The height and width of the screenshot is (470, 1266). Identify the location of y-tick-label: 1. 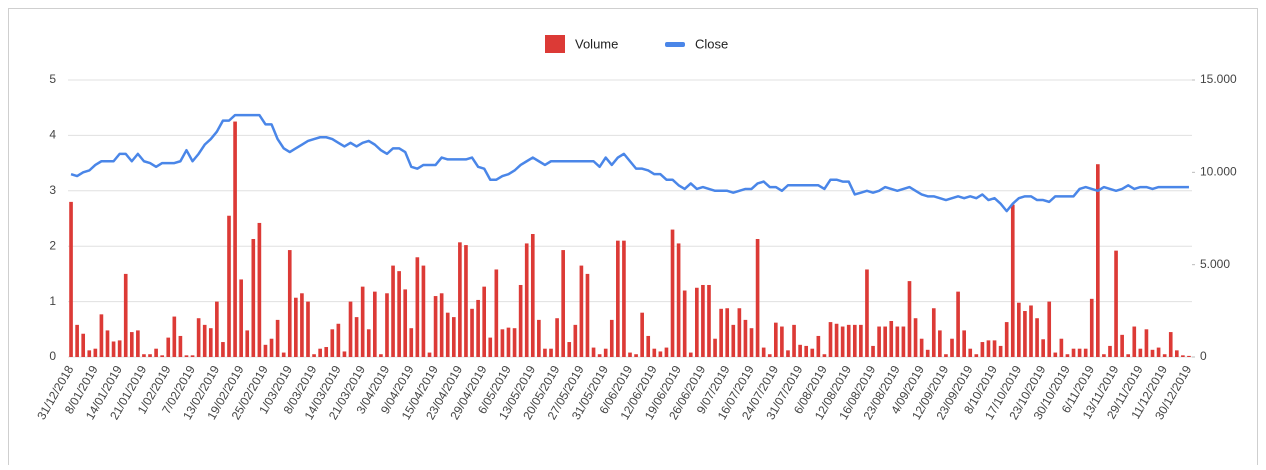
(52, 301).